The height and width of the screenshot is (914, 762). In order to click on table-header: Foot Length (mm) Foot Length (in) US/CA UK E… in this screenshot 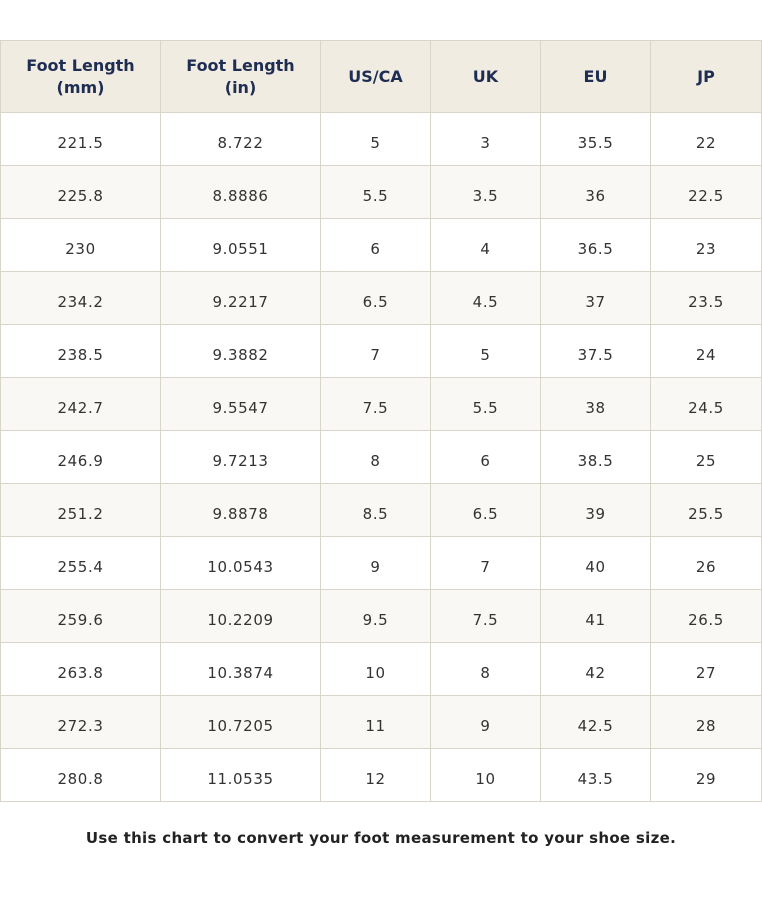, I will do `click(381, 76)`.